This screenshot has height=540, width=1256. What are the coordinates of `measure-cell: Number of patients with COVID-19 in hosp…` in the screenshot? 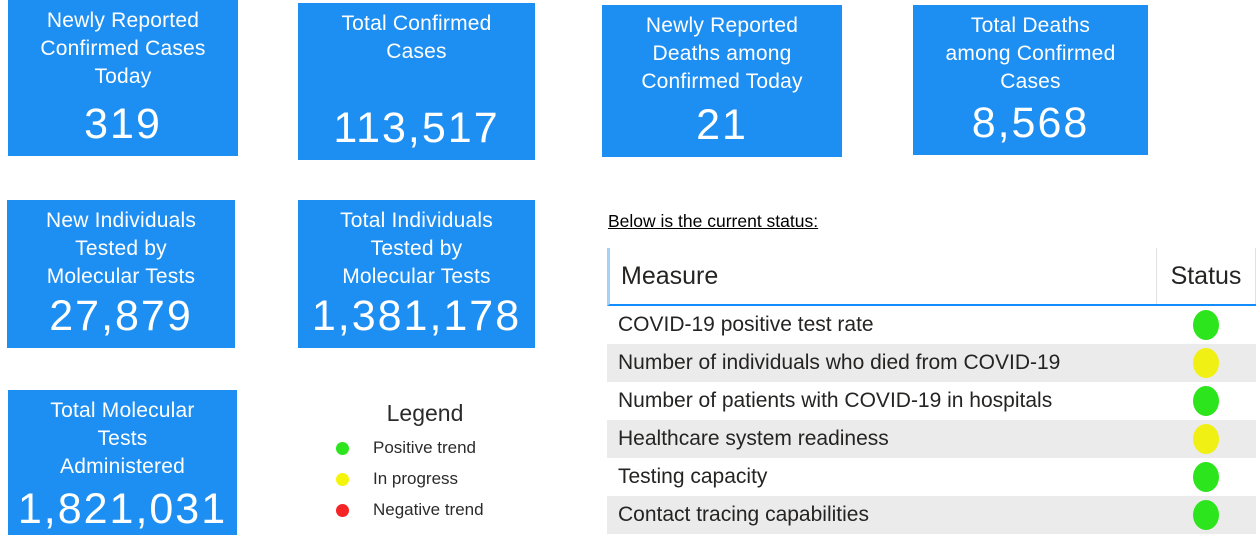 It's located at (835, 400).